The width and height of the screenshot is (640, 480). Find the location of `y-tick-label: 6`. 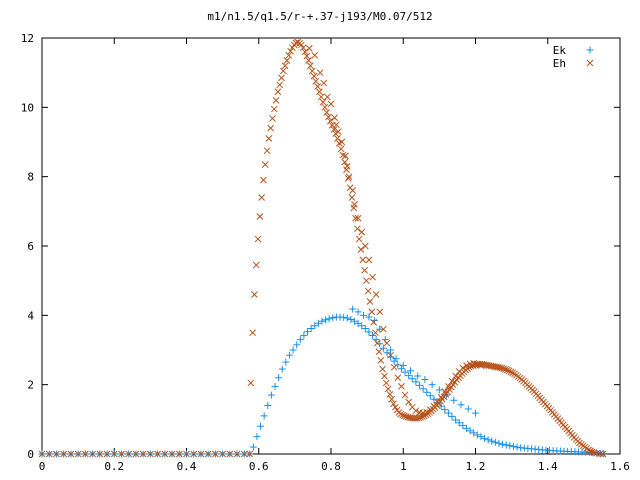

y-tick-label: 6 is located at coordinates (30, 246).